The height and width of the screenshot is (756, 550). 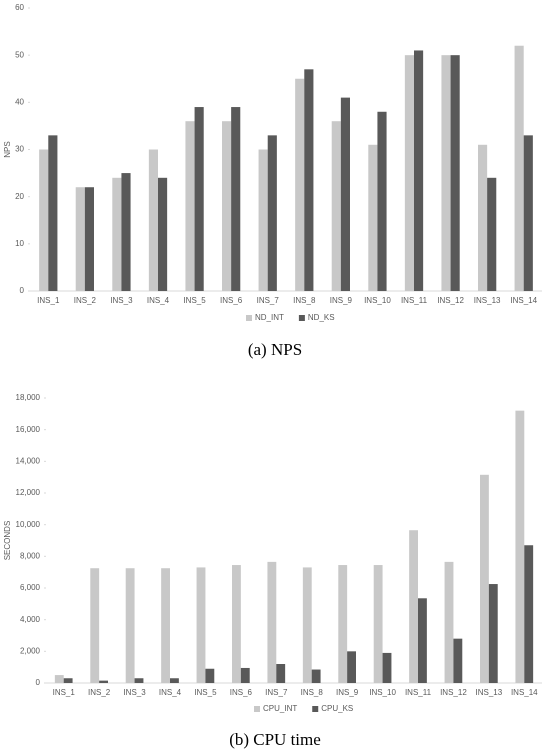 I want to click on legend-label: CPU_INT, so click(x=280, y=708).